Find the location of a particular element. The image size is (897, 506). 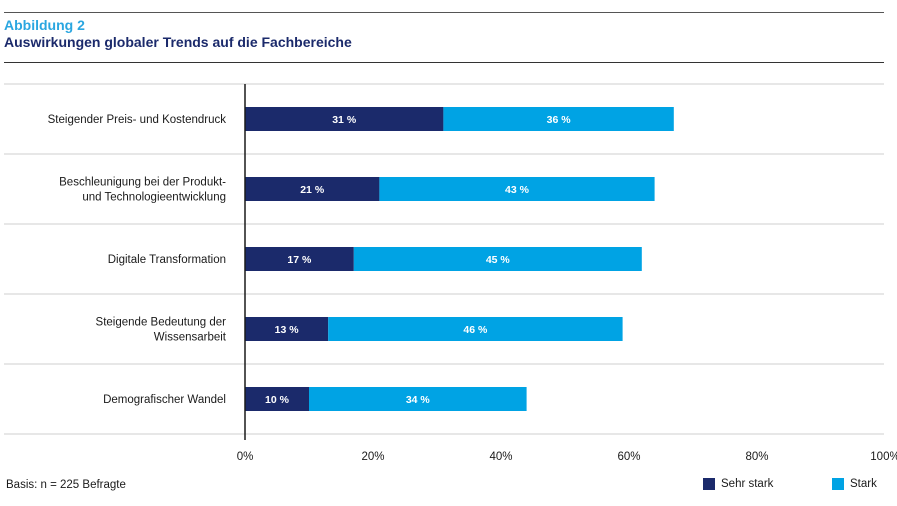

data-label: 13 % is located at coordinates (287, 330).